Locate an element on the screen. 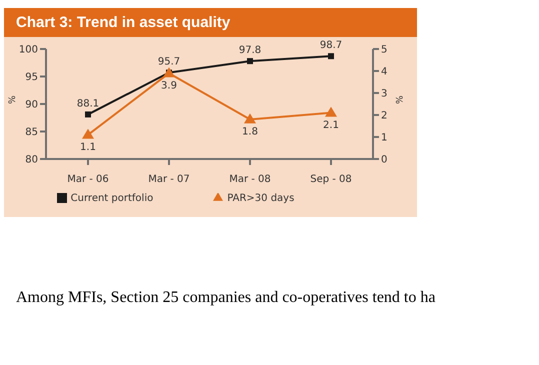 The image size is (539, 365). data-label: 3.9 is located at coordinates (169, 86).